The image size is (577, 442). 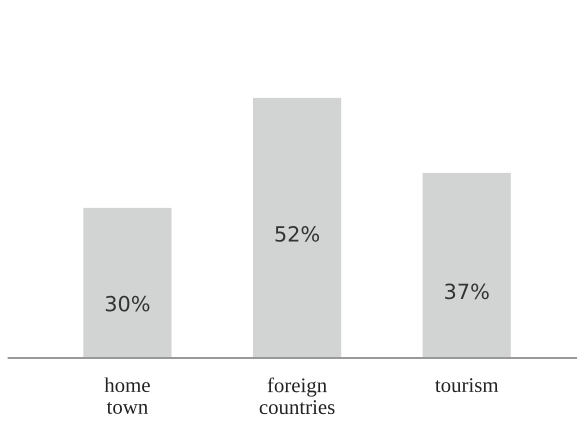 What do you see at coordinates (467, 292) in the screenshot?
I see `data-label: 37%` at bounding box center [467, 292].